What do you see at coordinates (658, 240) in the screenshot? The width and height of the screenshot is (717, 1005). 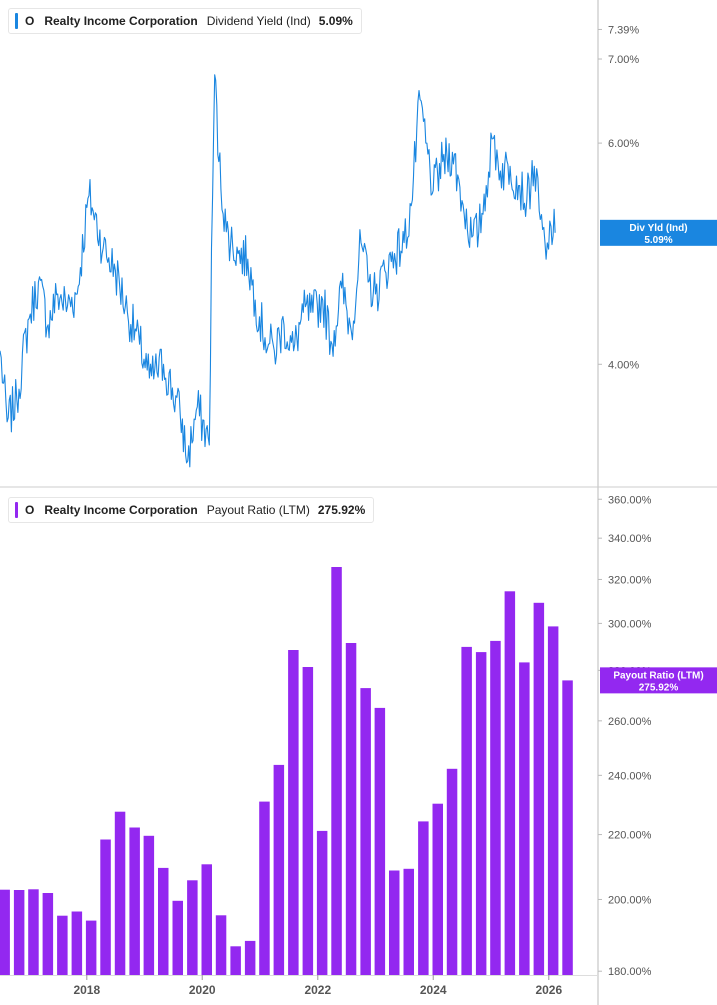 I see `dividend-yield-tag-value: 5.09%` at bounding box center [658, 240].